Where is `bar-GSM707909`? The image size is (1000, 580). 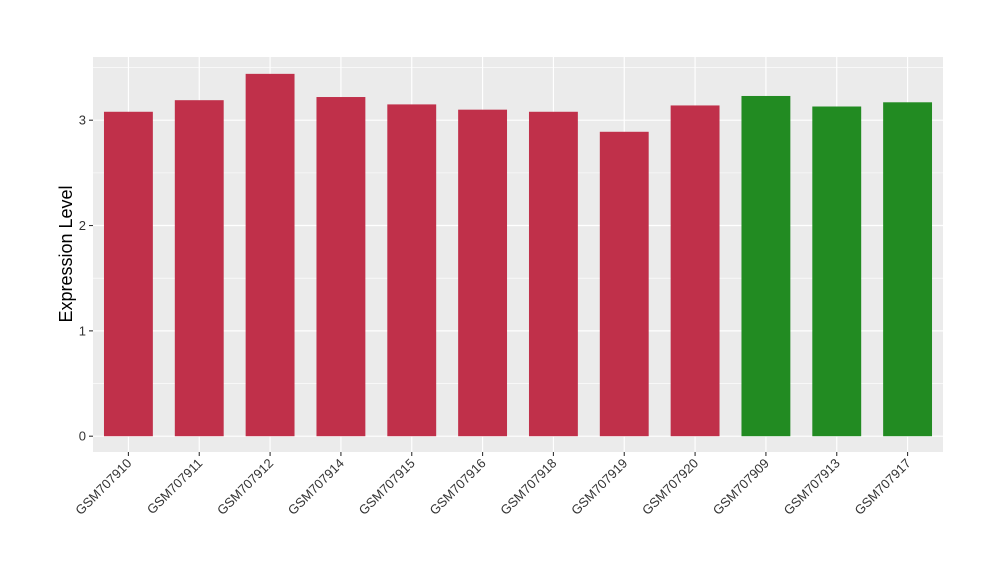
bar-GSM707909 is located at coordinates (766, 266).